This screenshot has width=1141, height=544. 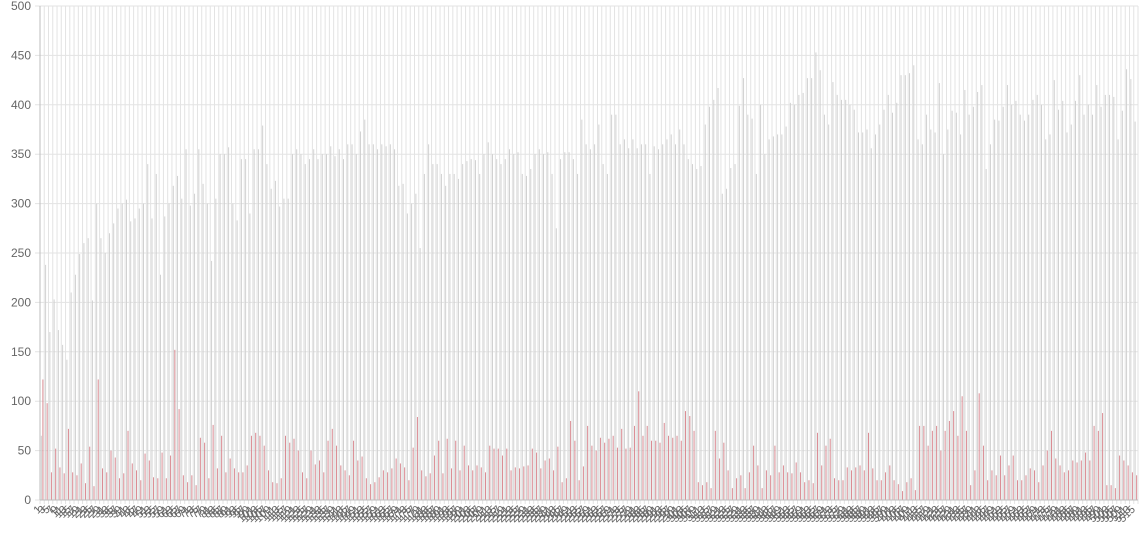 I want to click on y-tick-label: 350, so click(x=21, y=154).